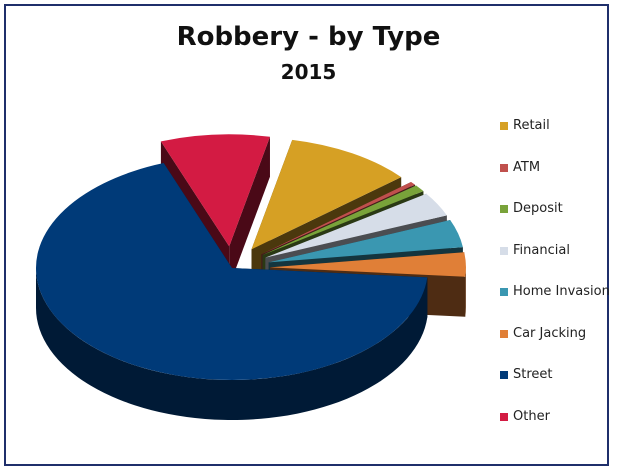 Image resolution: width=617 pixels, height=472 pixels. Describe the element at coordinates (556, 305) in the screenshot. I see `legend-item-home-invasion: Home Invasion` at that location.